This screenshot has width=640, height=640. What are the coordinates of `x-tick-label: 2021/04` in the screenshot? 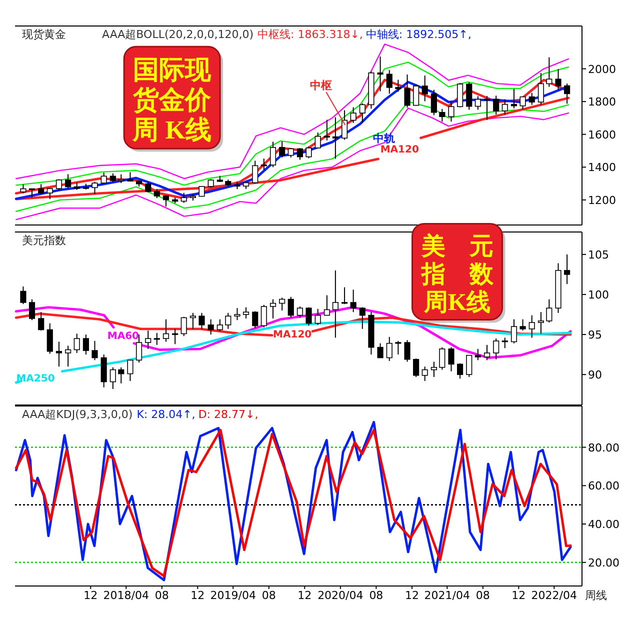 It's located at (447, 595).